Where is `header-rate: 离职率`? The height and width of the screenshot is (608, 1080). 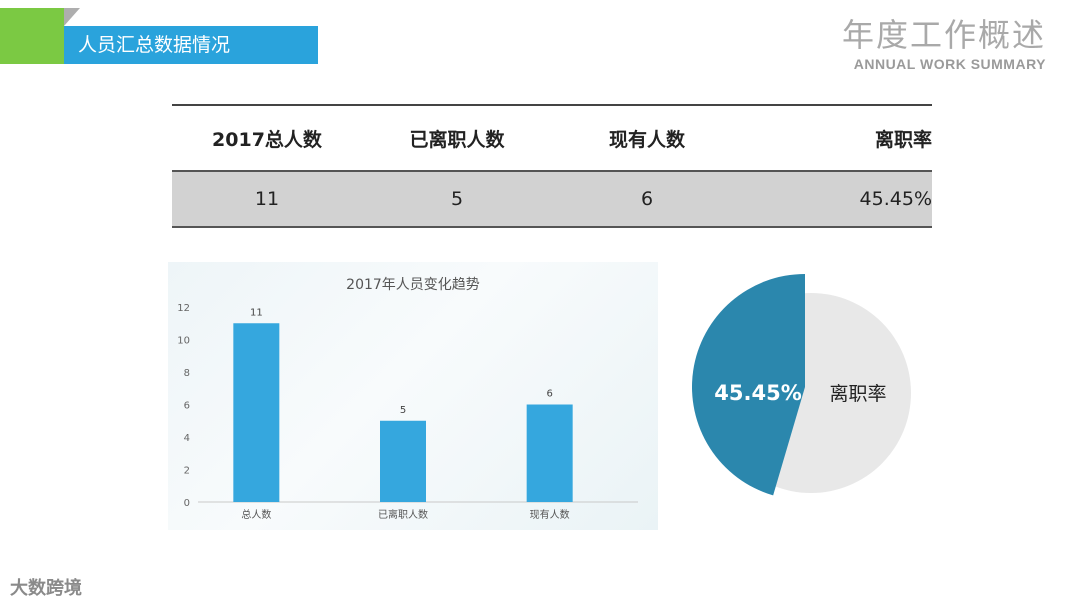
header-rate: 离职率 is located at coordinates (903, 139).